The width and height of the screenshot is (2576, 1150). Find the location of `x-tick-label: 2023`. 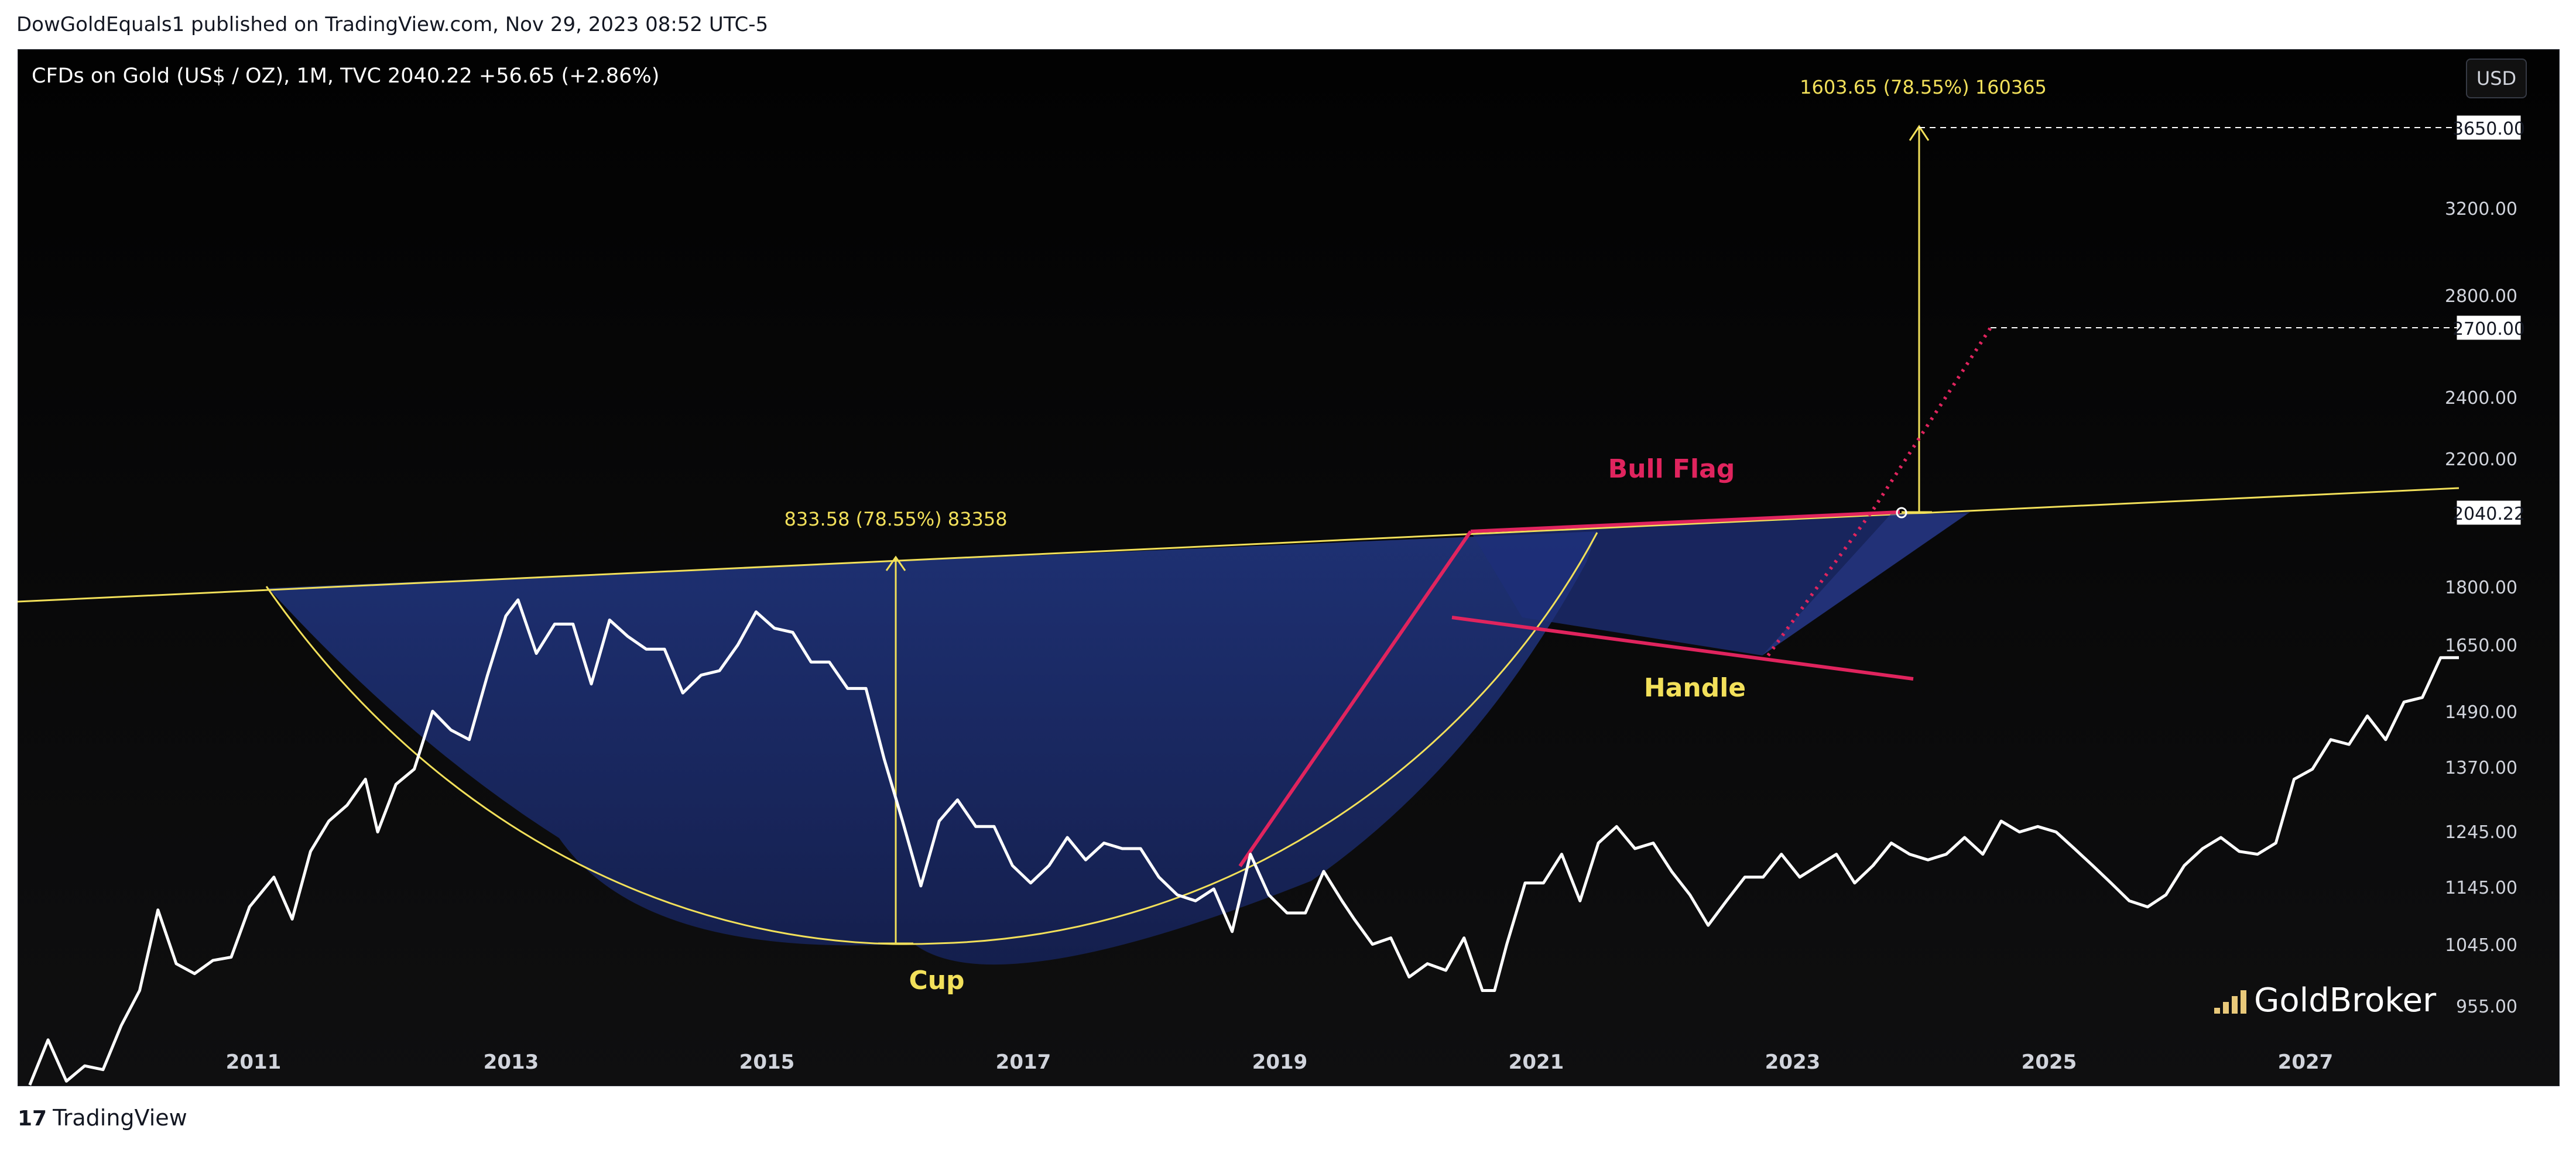

x-tick-label: 2023 is located at coordinates (1793, 1062).